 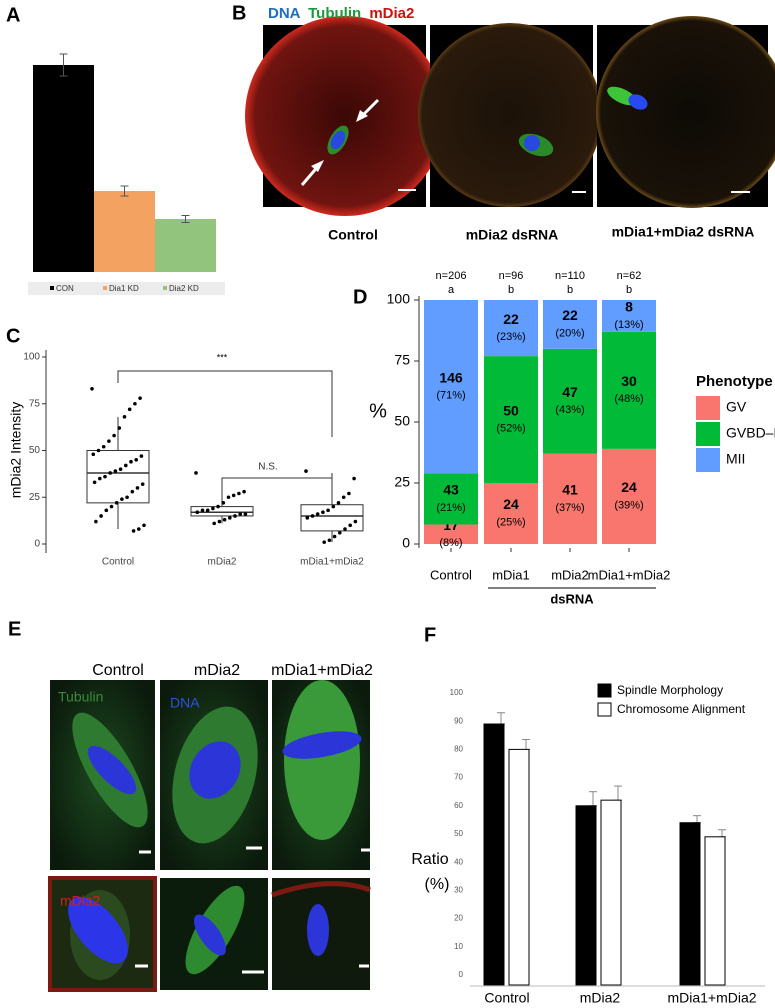 What do you see at coordinates (402, 482) in the screenshot?
I see `y-tick-label: 25` at bounding box center [402, 482].